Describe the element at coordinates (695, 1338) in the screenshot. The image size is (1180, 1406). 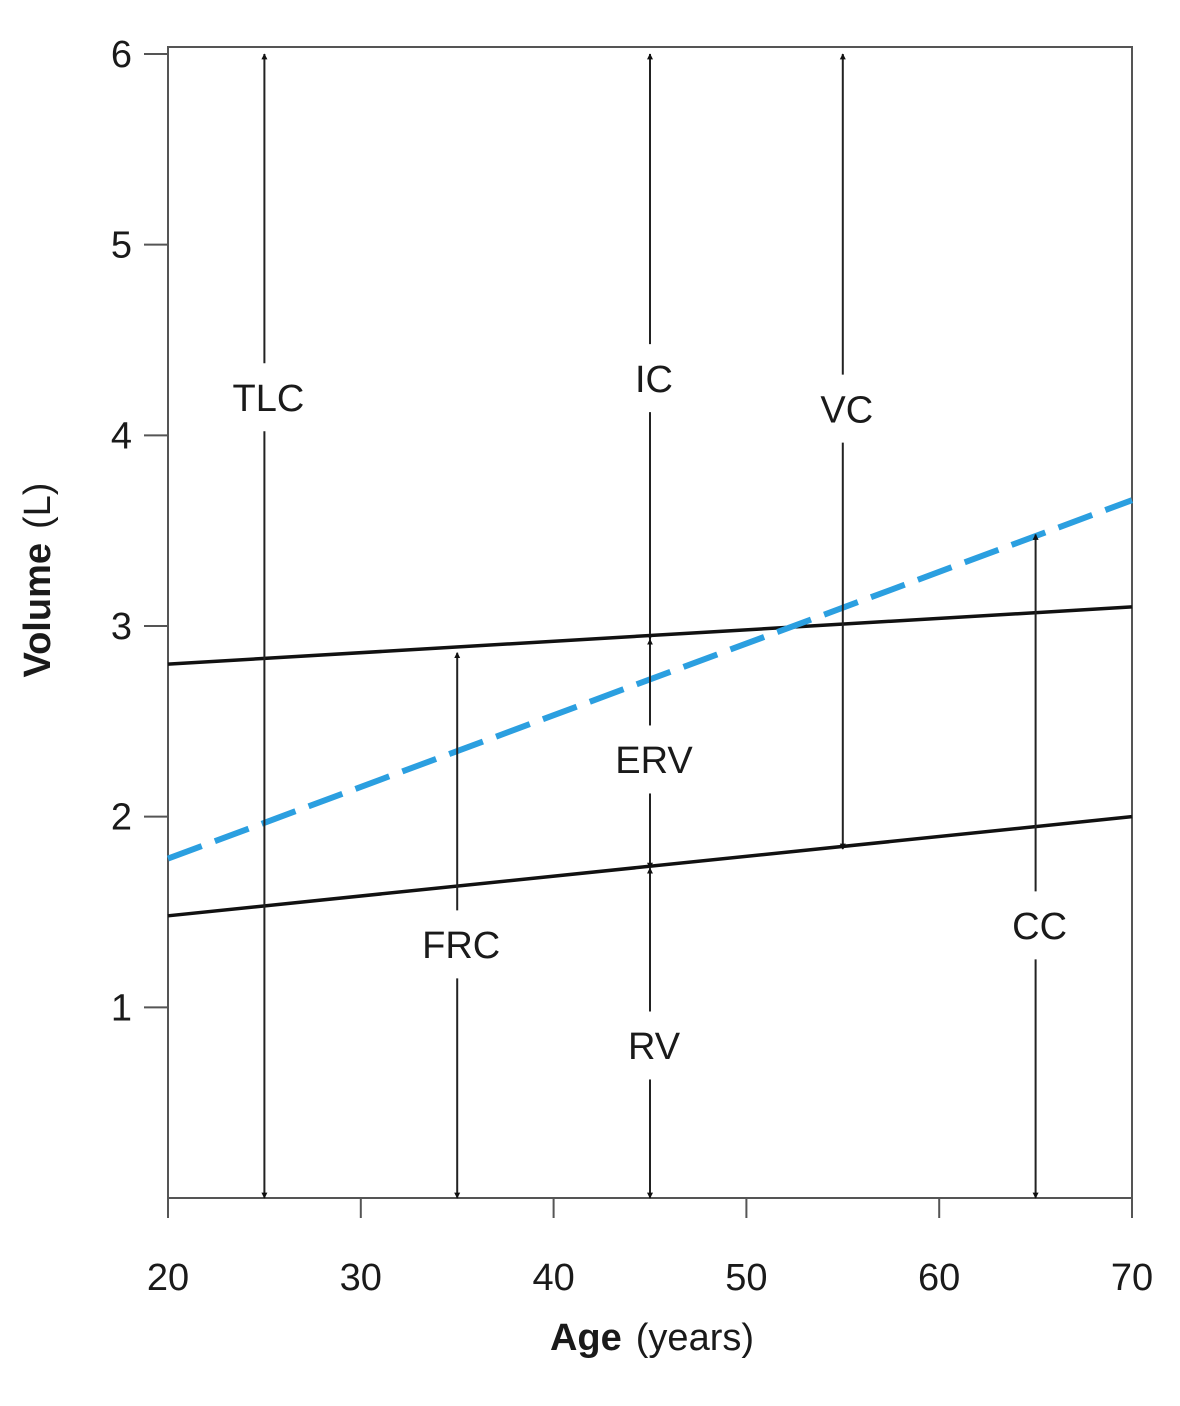
I see `x-axis-unit: (years)` at that location.